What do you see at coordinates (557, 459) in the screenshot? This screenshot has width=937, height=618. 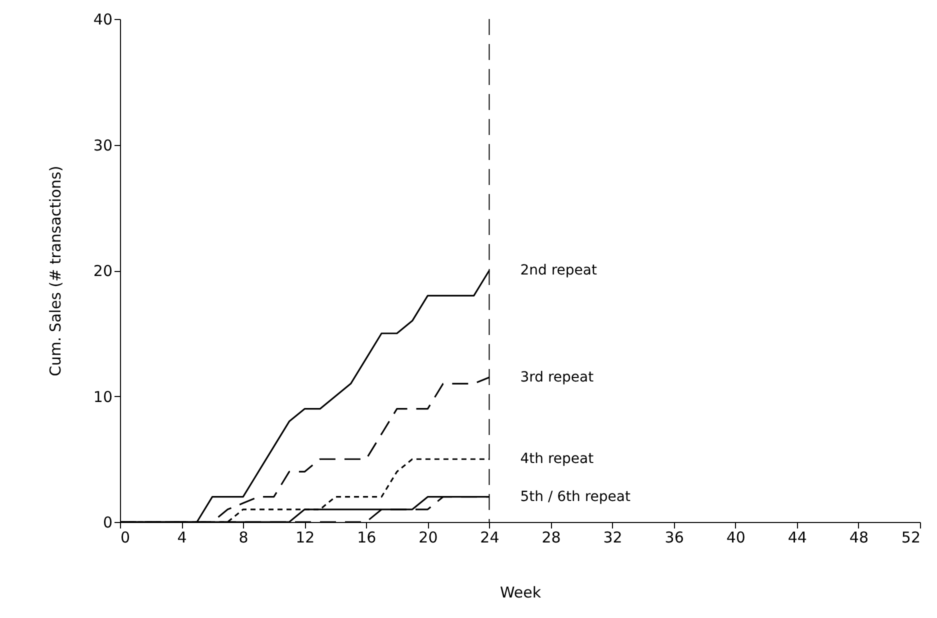 I see `text: 4th repeat` at bounding box center [557, 459].